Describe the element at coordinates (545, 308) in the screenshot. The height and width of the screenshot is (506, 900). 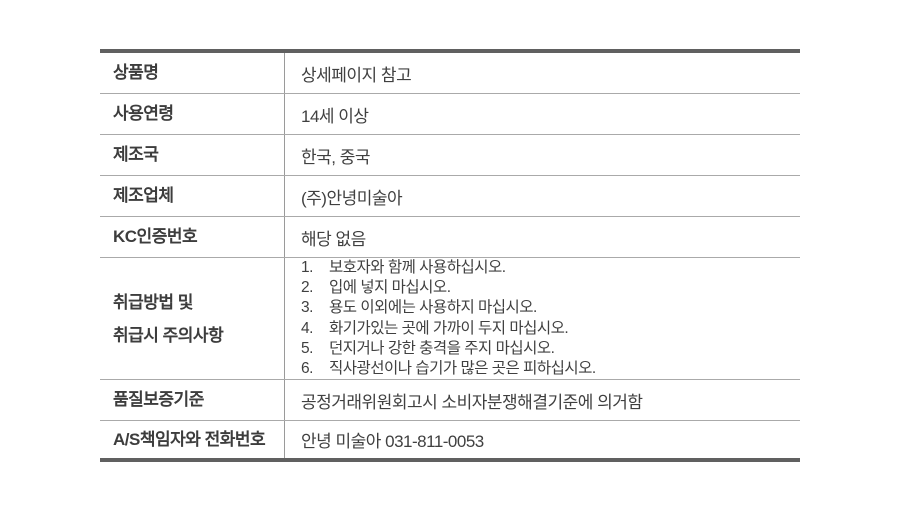
I see `precaution-item: 3. 용도 이외에는 사용하지 마십시오.` at that location.